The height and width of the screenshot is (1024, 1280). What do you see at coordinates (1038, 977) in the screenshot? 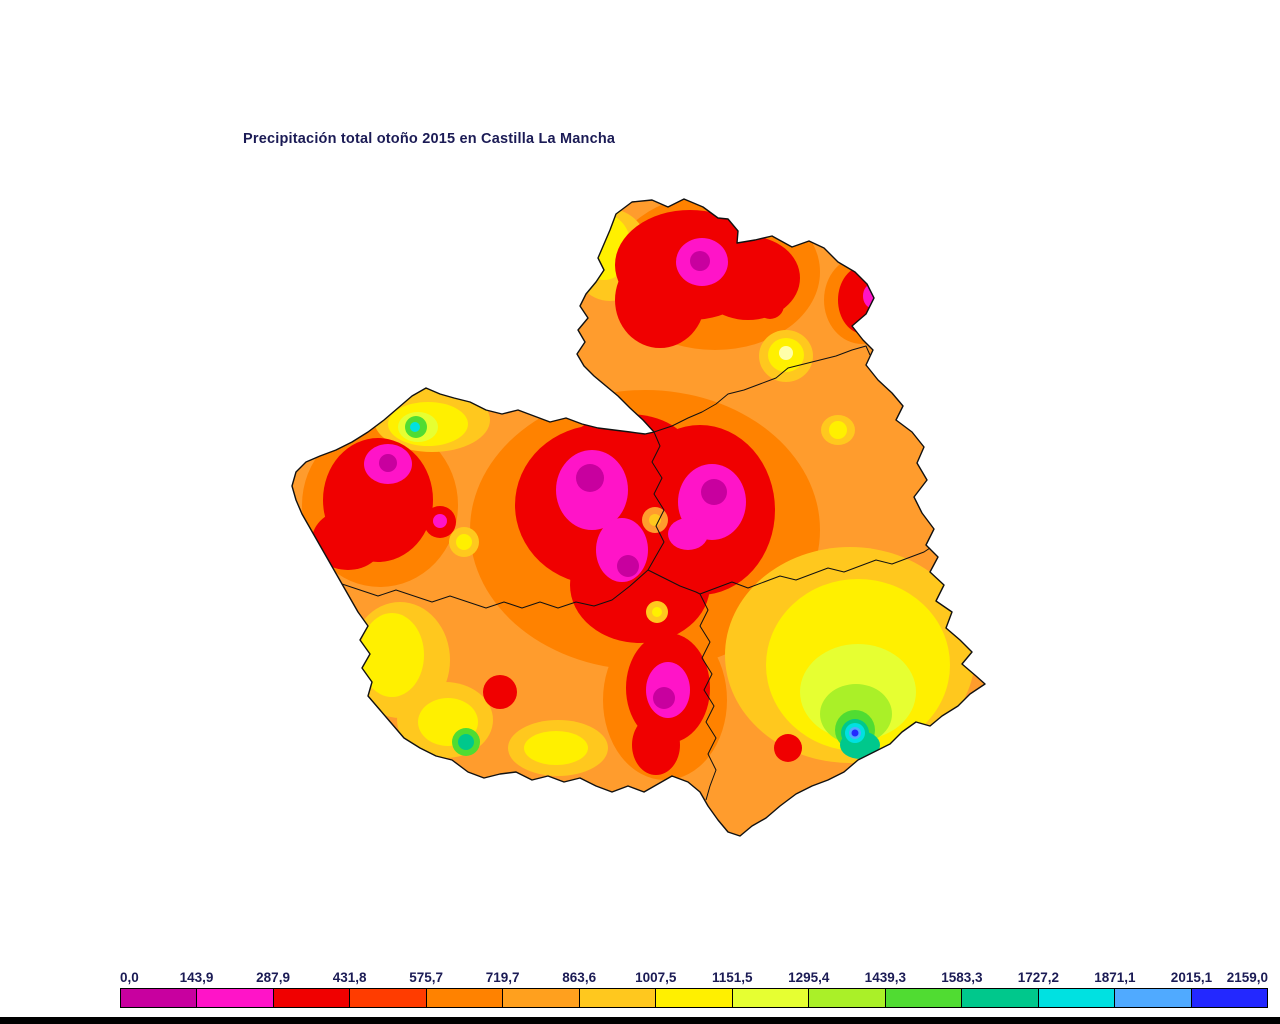
I see `legend-tick-label: 1727,2` at bounding box center [1038, 977].